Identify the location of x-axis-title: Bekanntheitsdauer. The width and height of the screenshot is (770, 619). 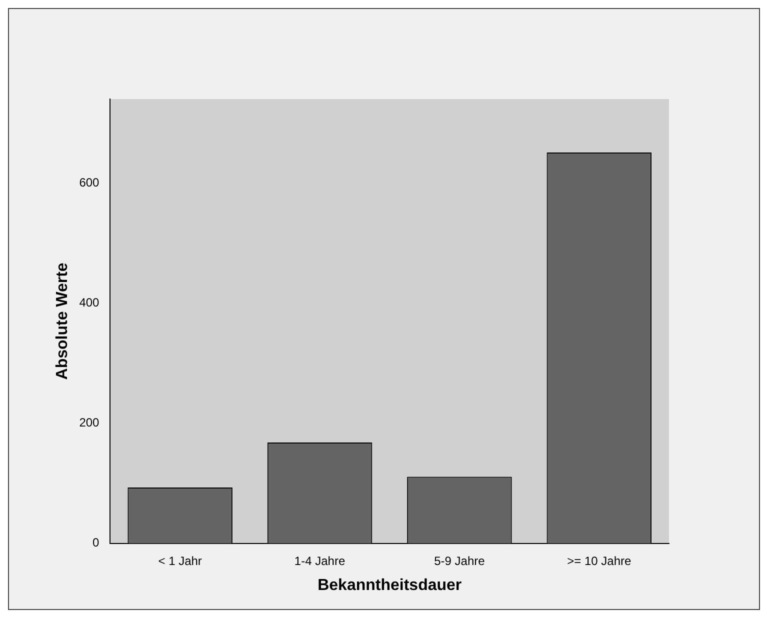
(390, 585).